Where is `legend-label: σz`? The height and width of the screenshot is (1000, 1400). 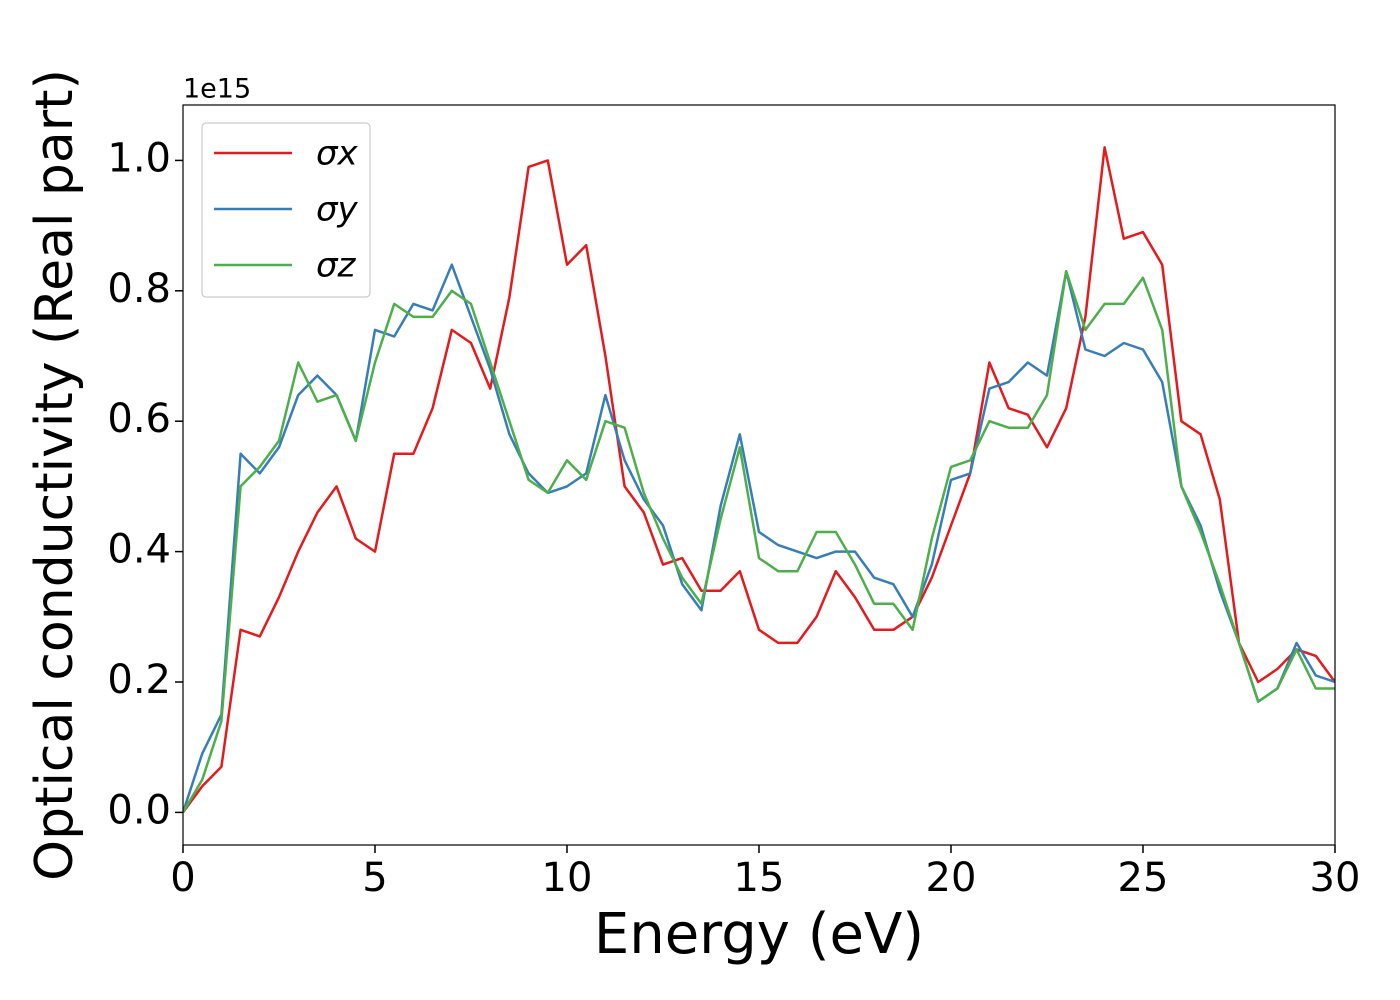 legend-label: σz is located at coordinates (336, 266).